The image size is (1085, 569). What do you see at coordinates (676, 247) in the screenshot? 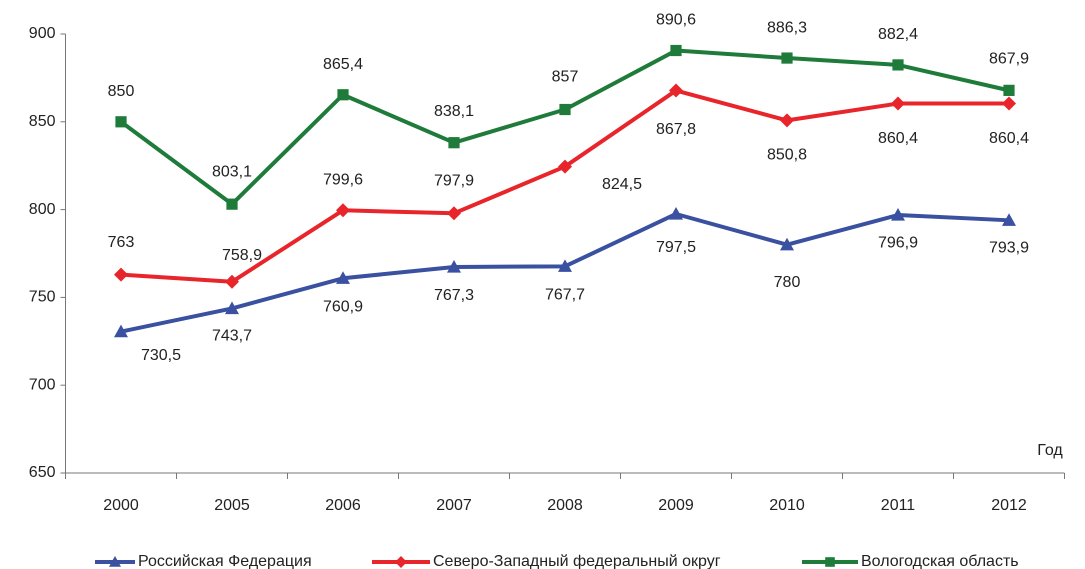
I see `data-label: 797,5` at bounding box center [676, 247].